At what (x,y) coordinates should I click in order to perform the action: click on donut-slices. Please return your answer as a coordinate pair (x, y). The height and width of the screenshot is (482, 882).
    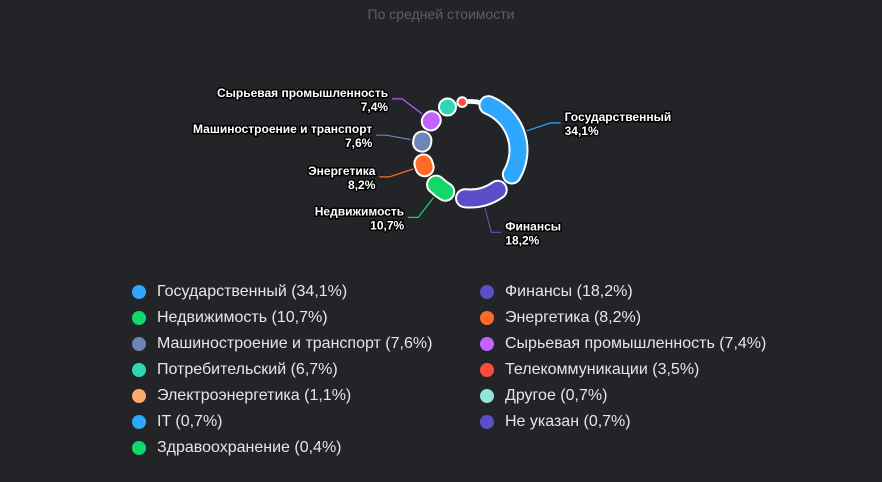
    Looking at the image, I should click on (470, 152).